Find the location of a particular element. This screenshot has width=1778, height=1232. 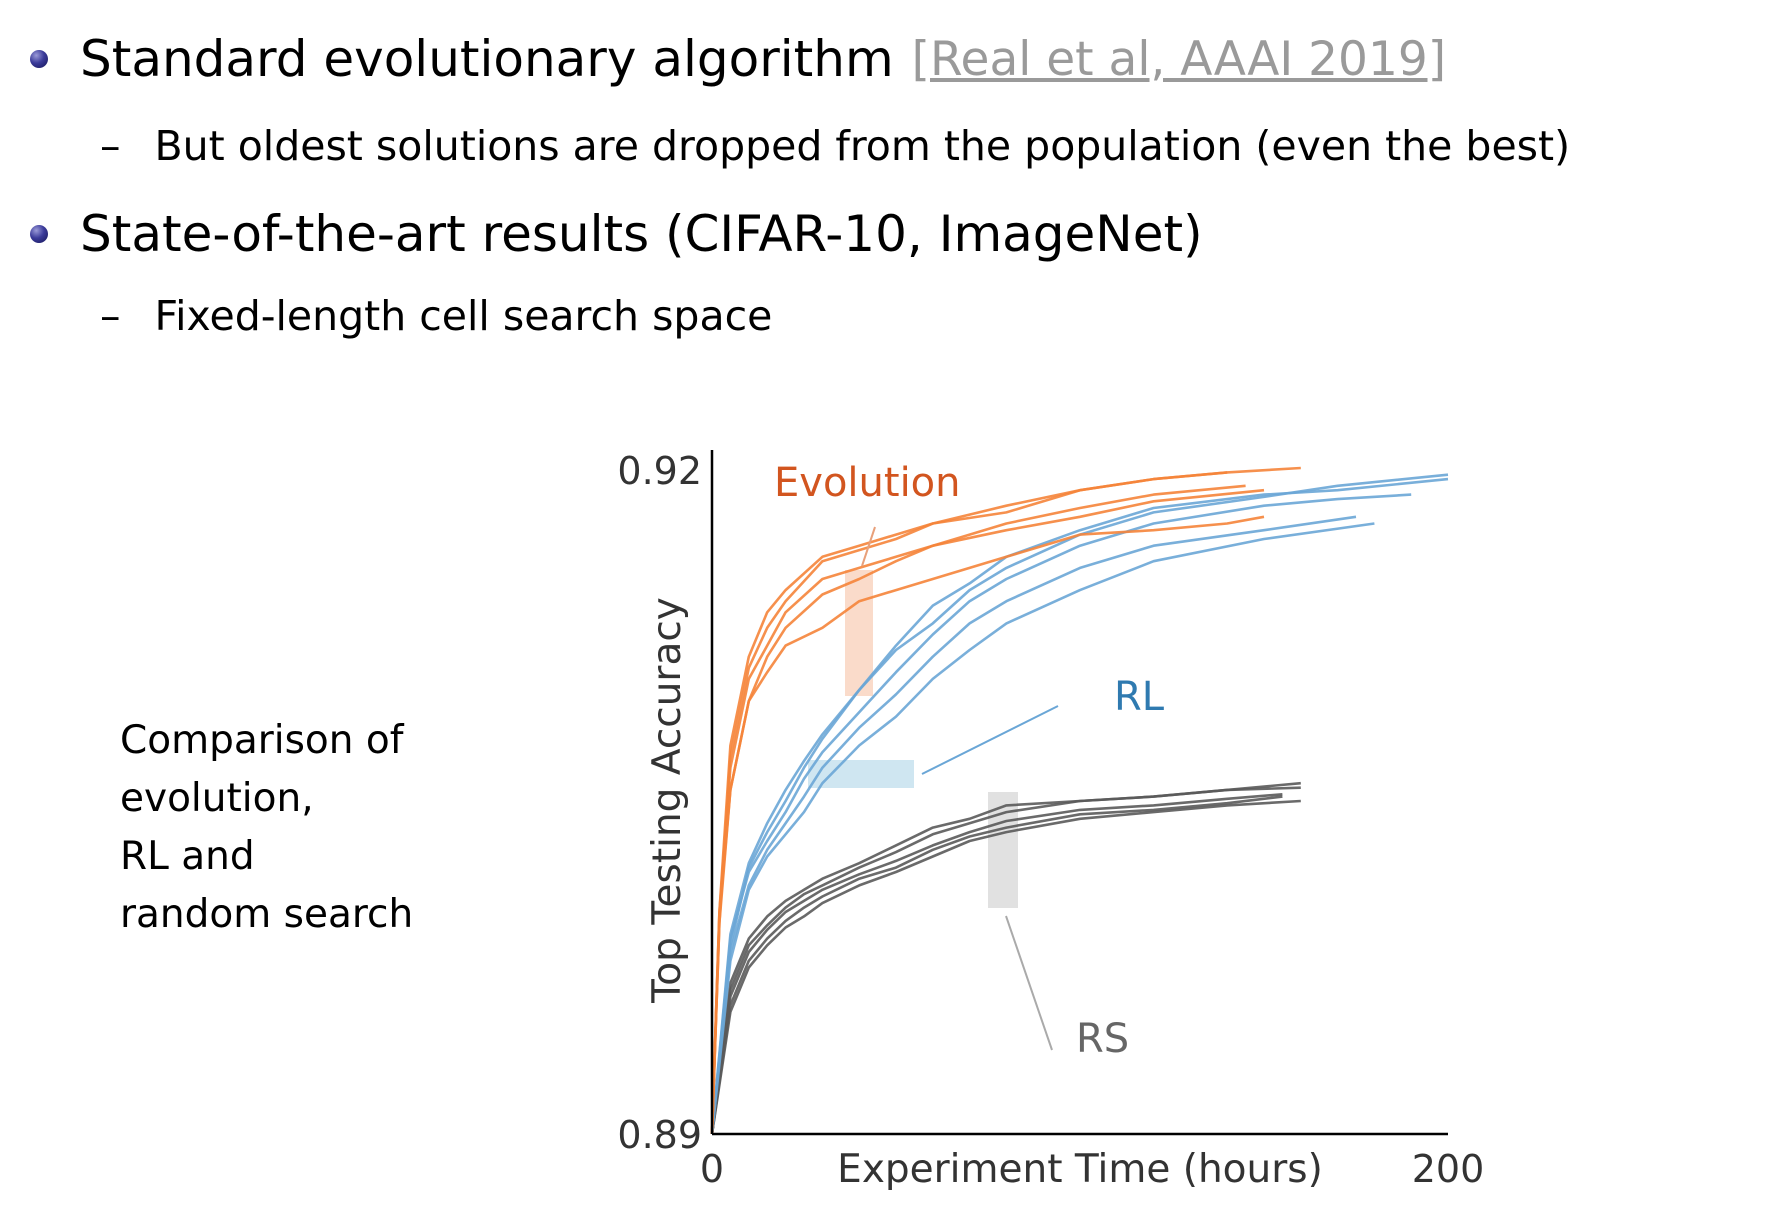

evolution-leader is located at coordinates (868, 546).